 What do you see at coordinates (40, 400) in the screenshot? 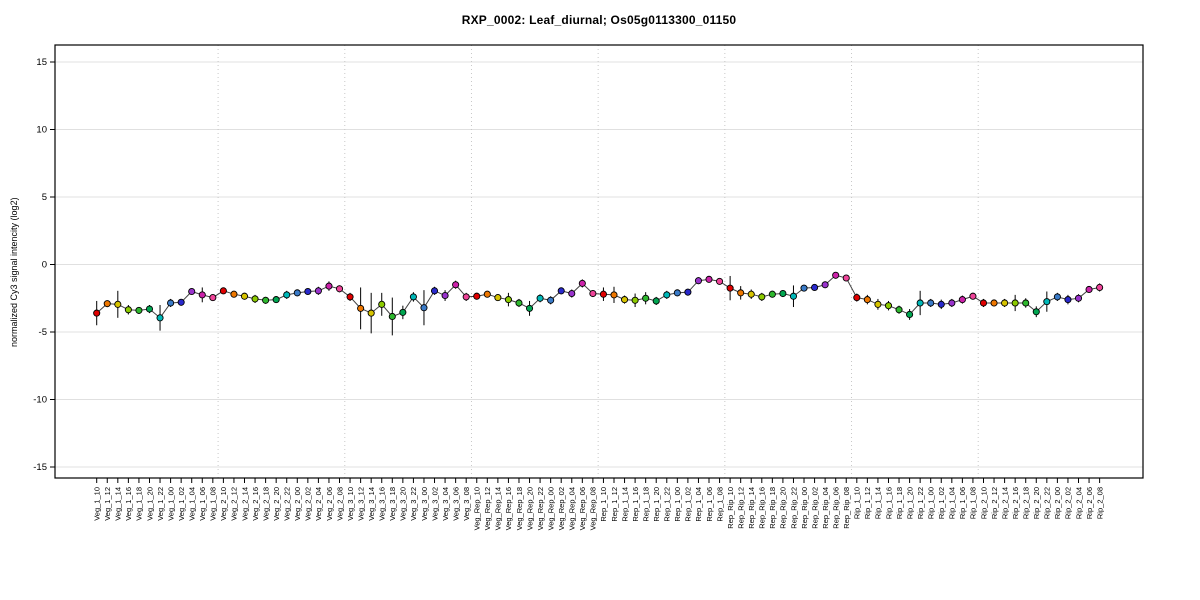
I see `y-tick-label: -10` at bounding box center [40, 400].